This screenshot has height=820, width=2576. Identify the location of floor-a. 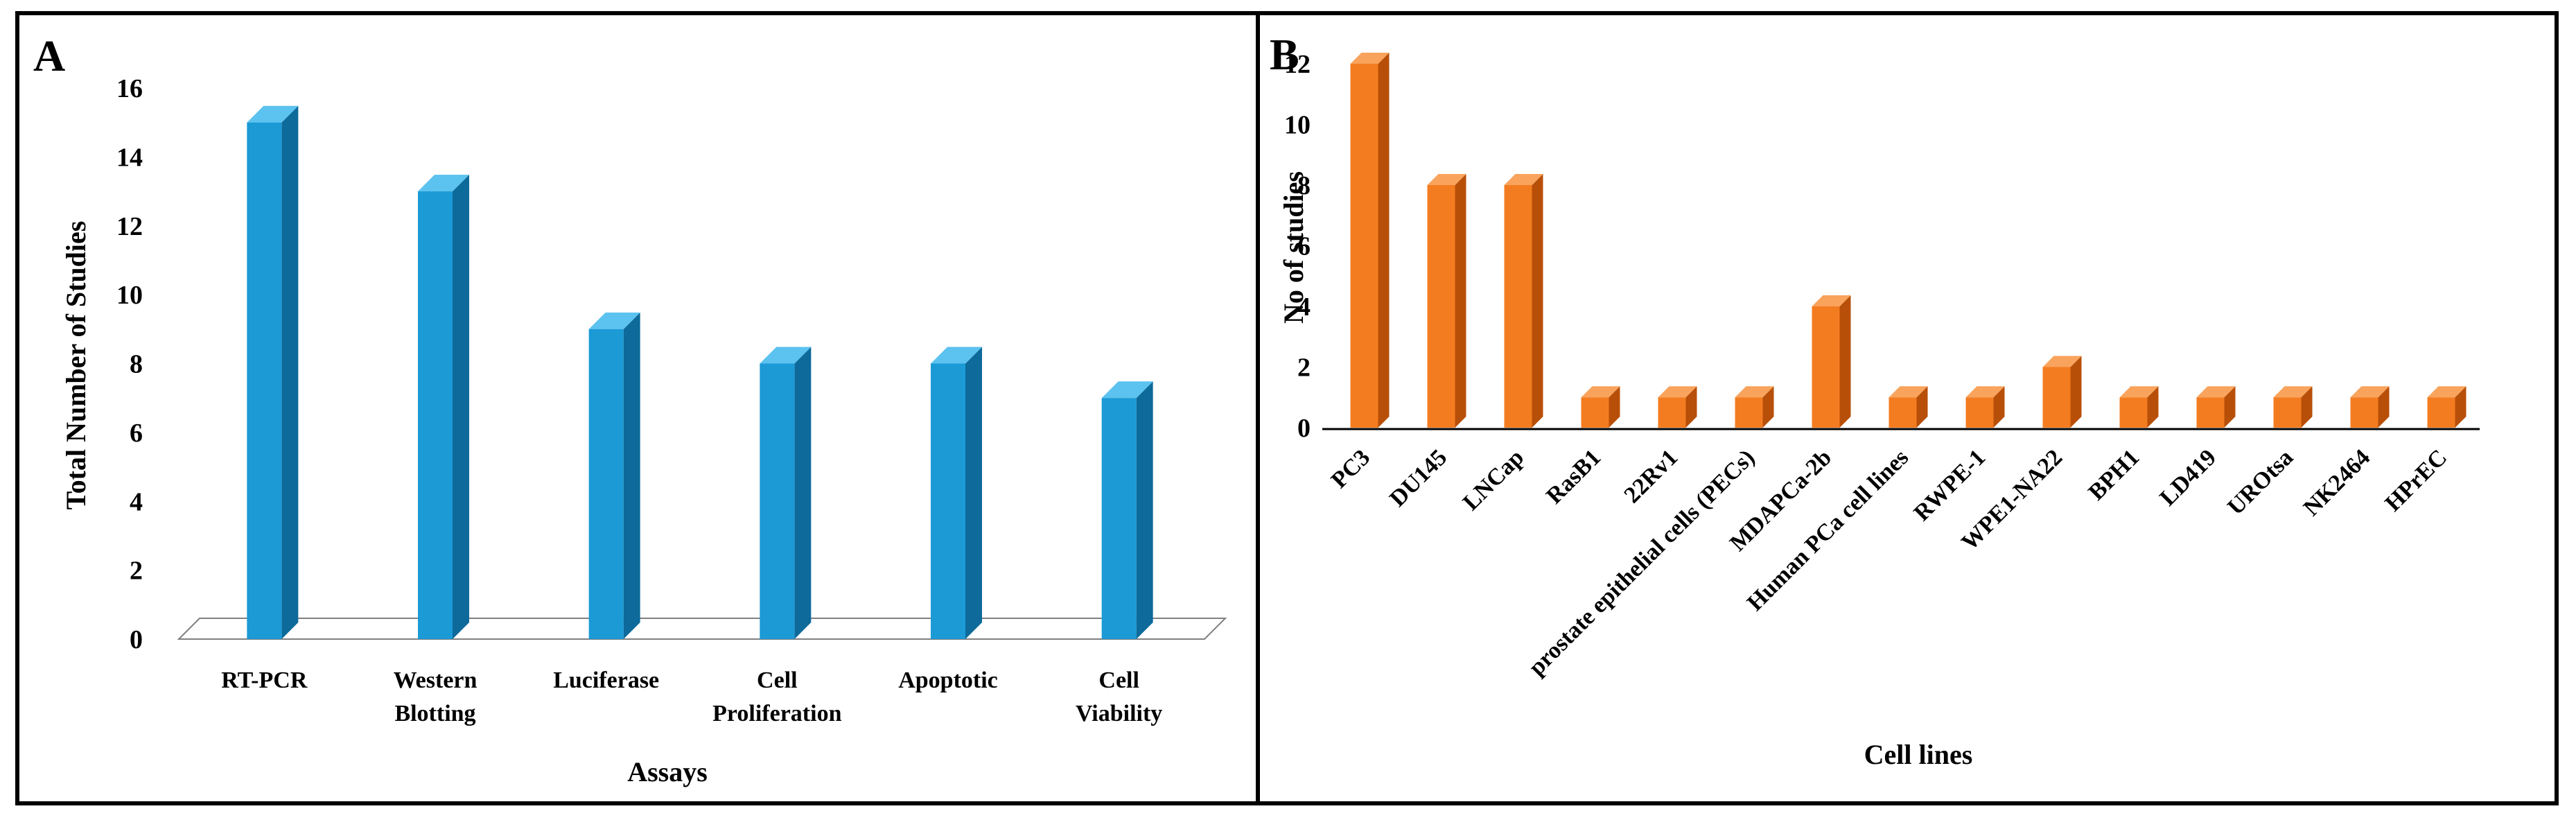
(702, 629).